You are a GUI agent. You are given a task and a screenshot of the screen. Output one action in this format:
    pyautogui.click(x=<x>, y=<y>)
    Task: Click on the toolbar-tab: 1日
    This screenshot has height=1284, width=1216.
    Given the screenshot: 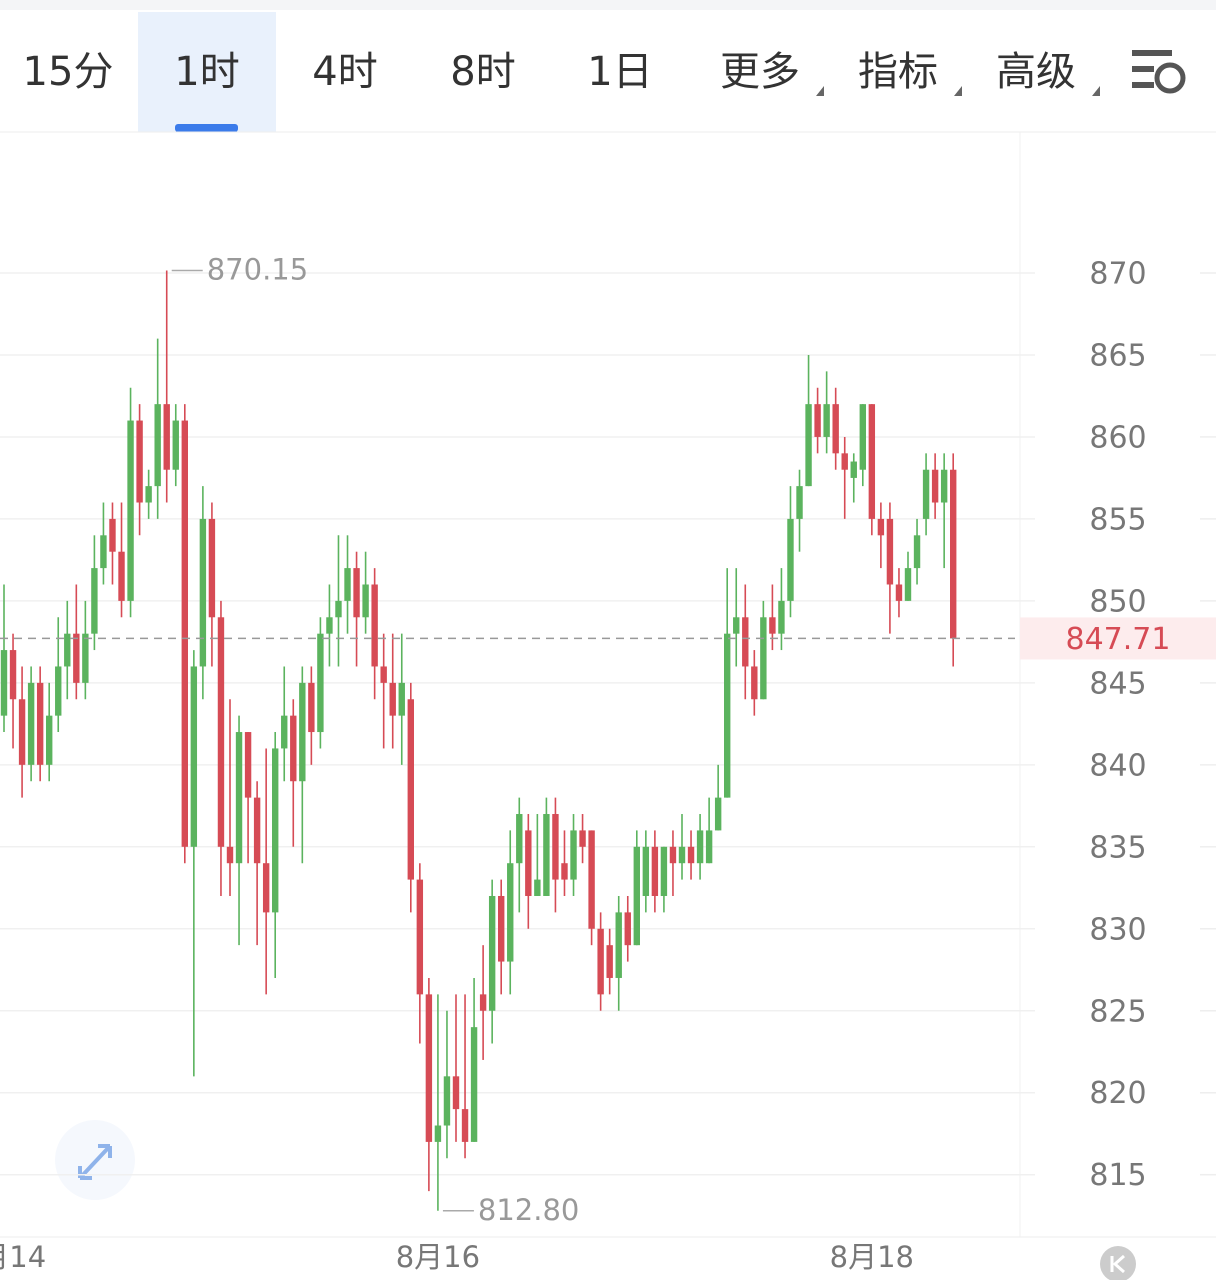 What is the action you would take?
    pyautogui.click(x=619, y=72)
    